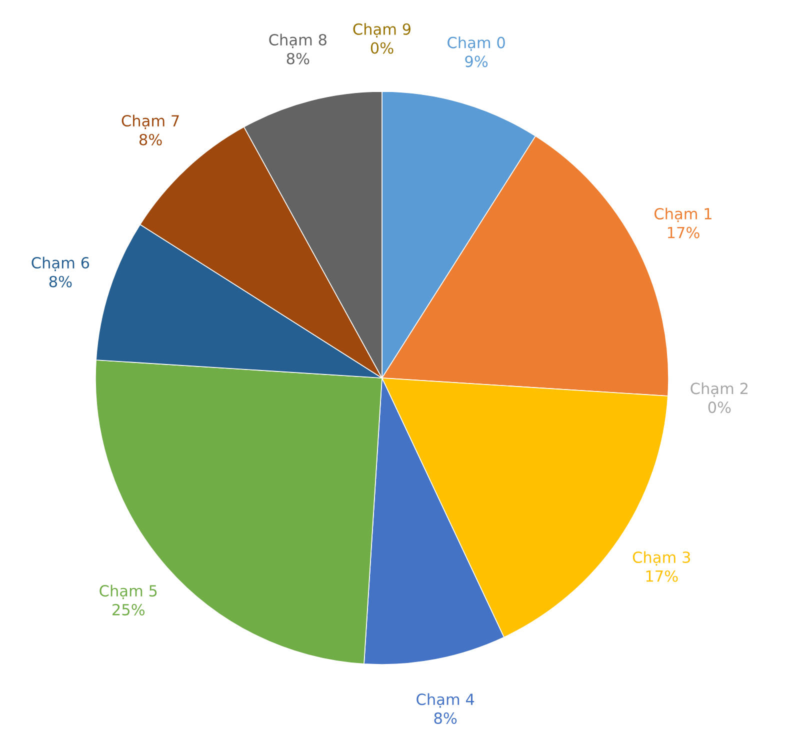  Describe the element at coordinates (297, 41) in the screenshot. I see `slice-label: Chạm 8` at that location.